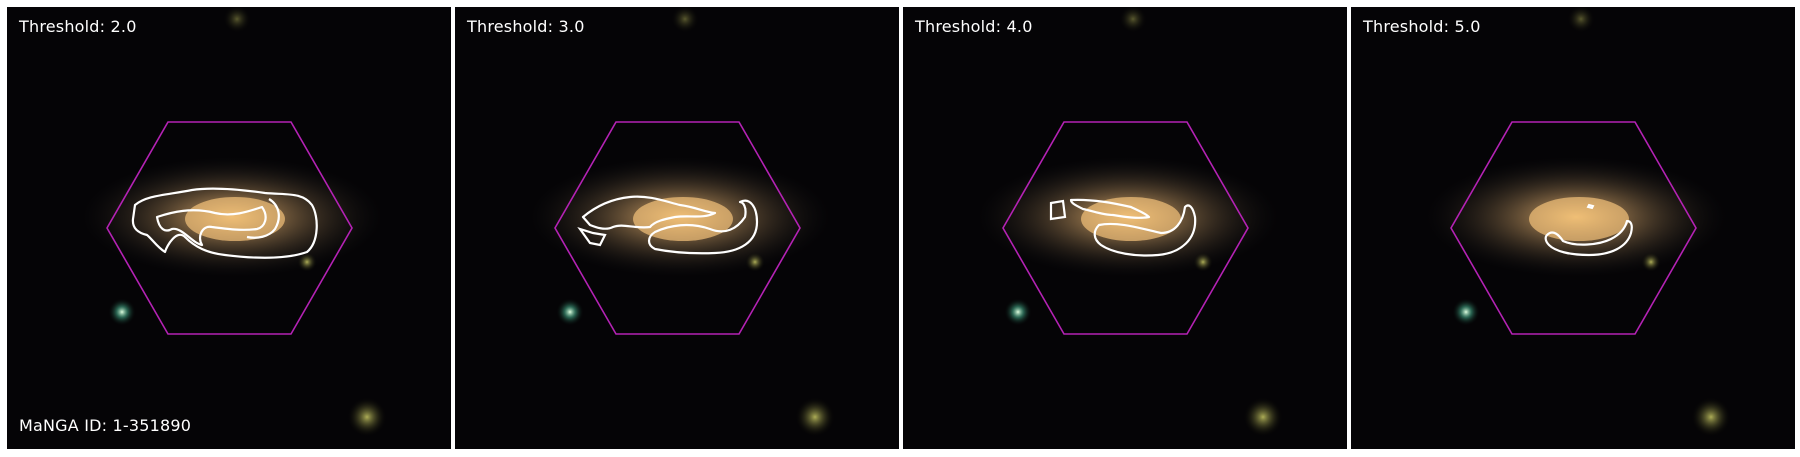 The height and width of the screenshot is (457, 1800). Describe the element at coordinates (1110, 208) in the screenshot. I see `contour-upper` at that location.